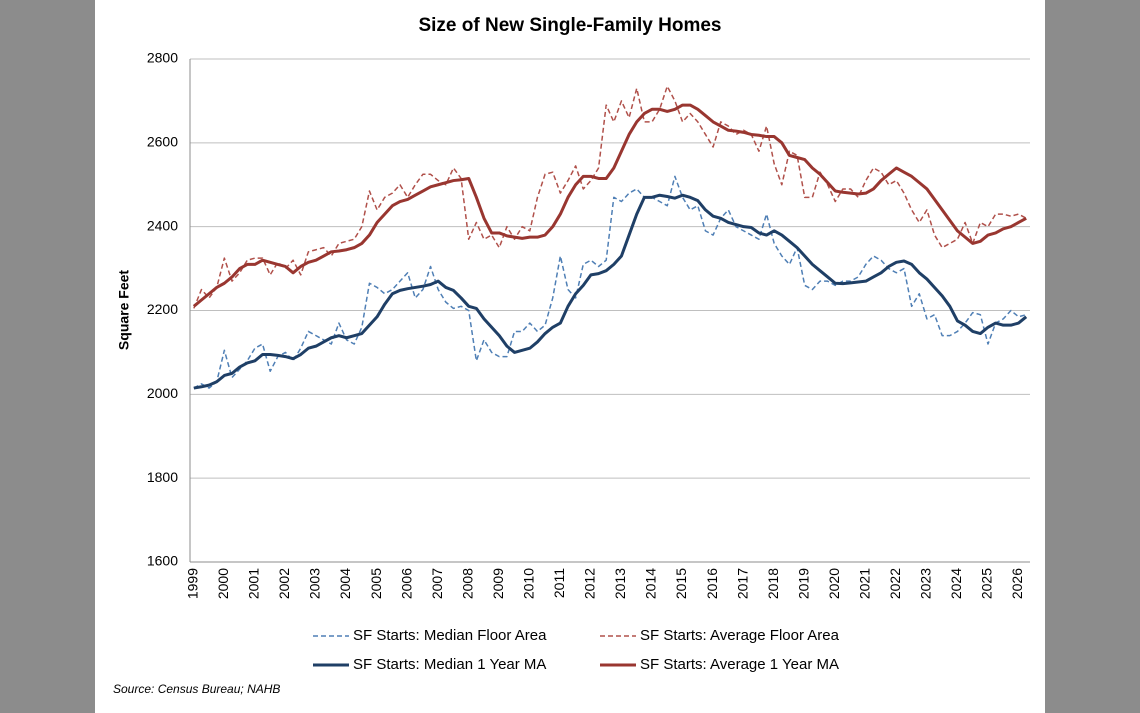  Describe the element at coordinates (803, 583) in the screenshot. I see `x-tick-label: 2019` at that location.